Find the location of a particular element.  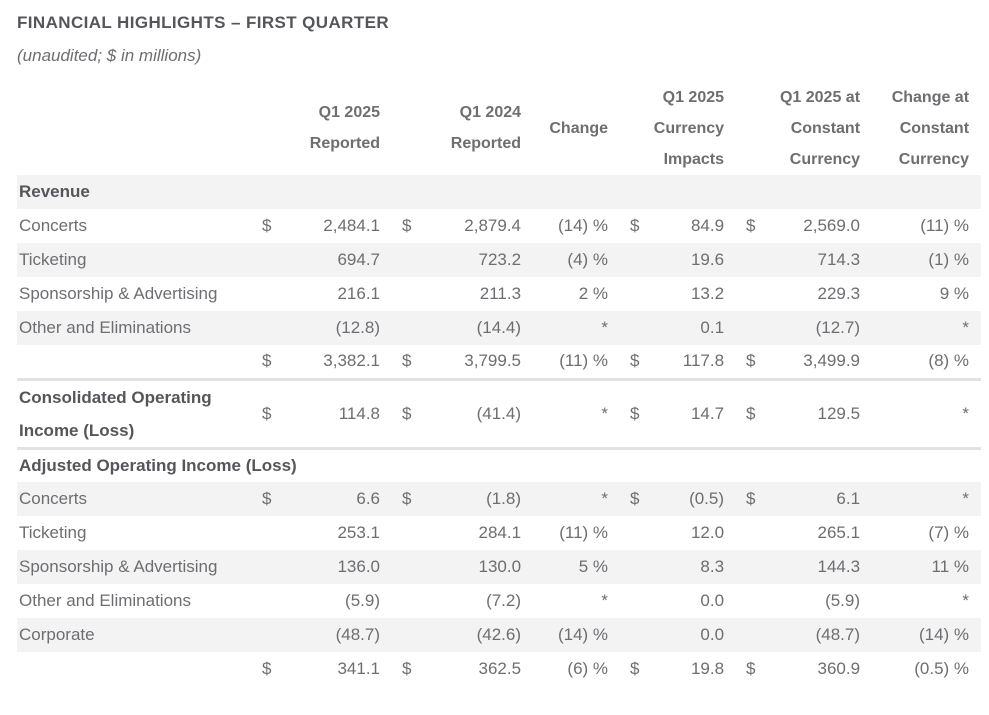

value-cell: (41.4) is located at coordinates (478, 413).